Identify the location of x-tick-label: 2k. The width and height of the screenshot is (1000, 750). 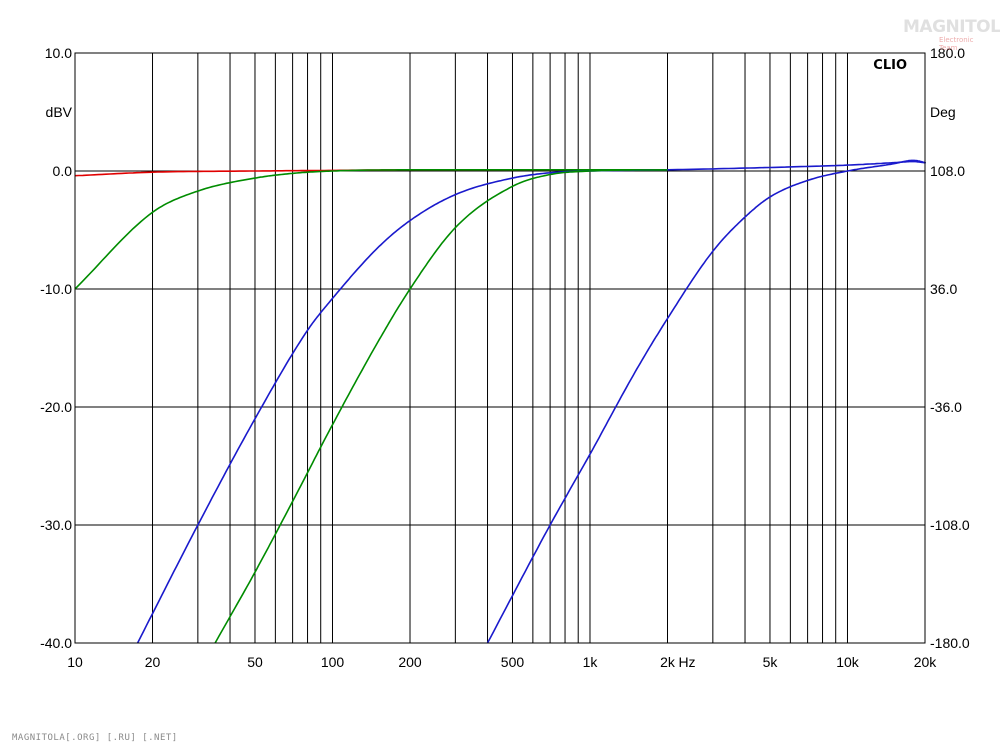
(668, 662).